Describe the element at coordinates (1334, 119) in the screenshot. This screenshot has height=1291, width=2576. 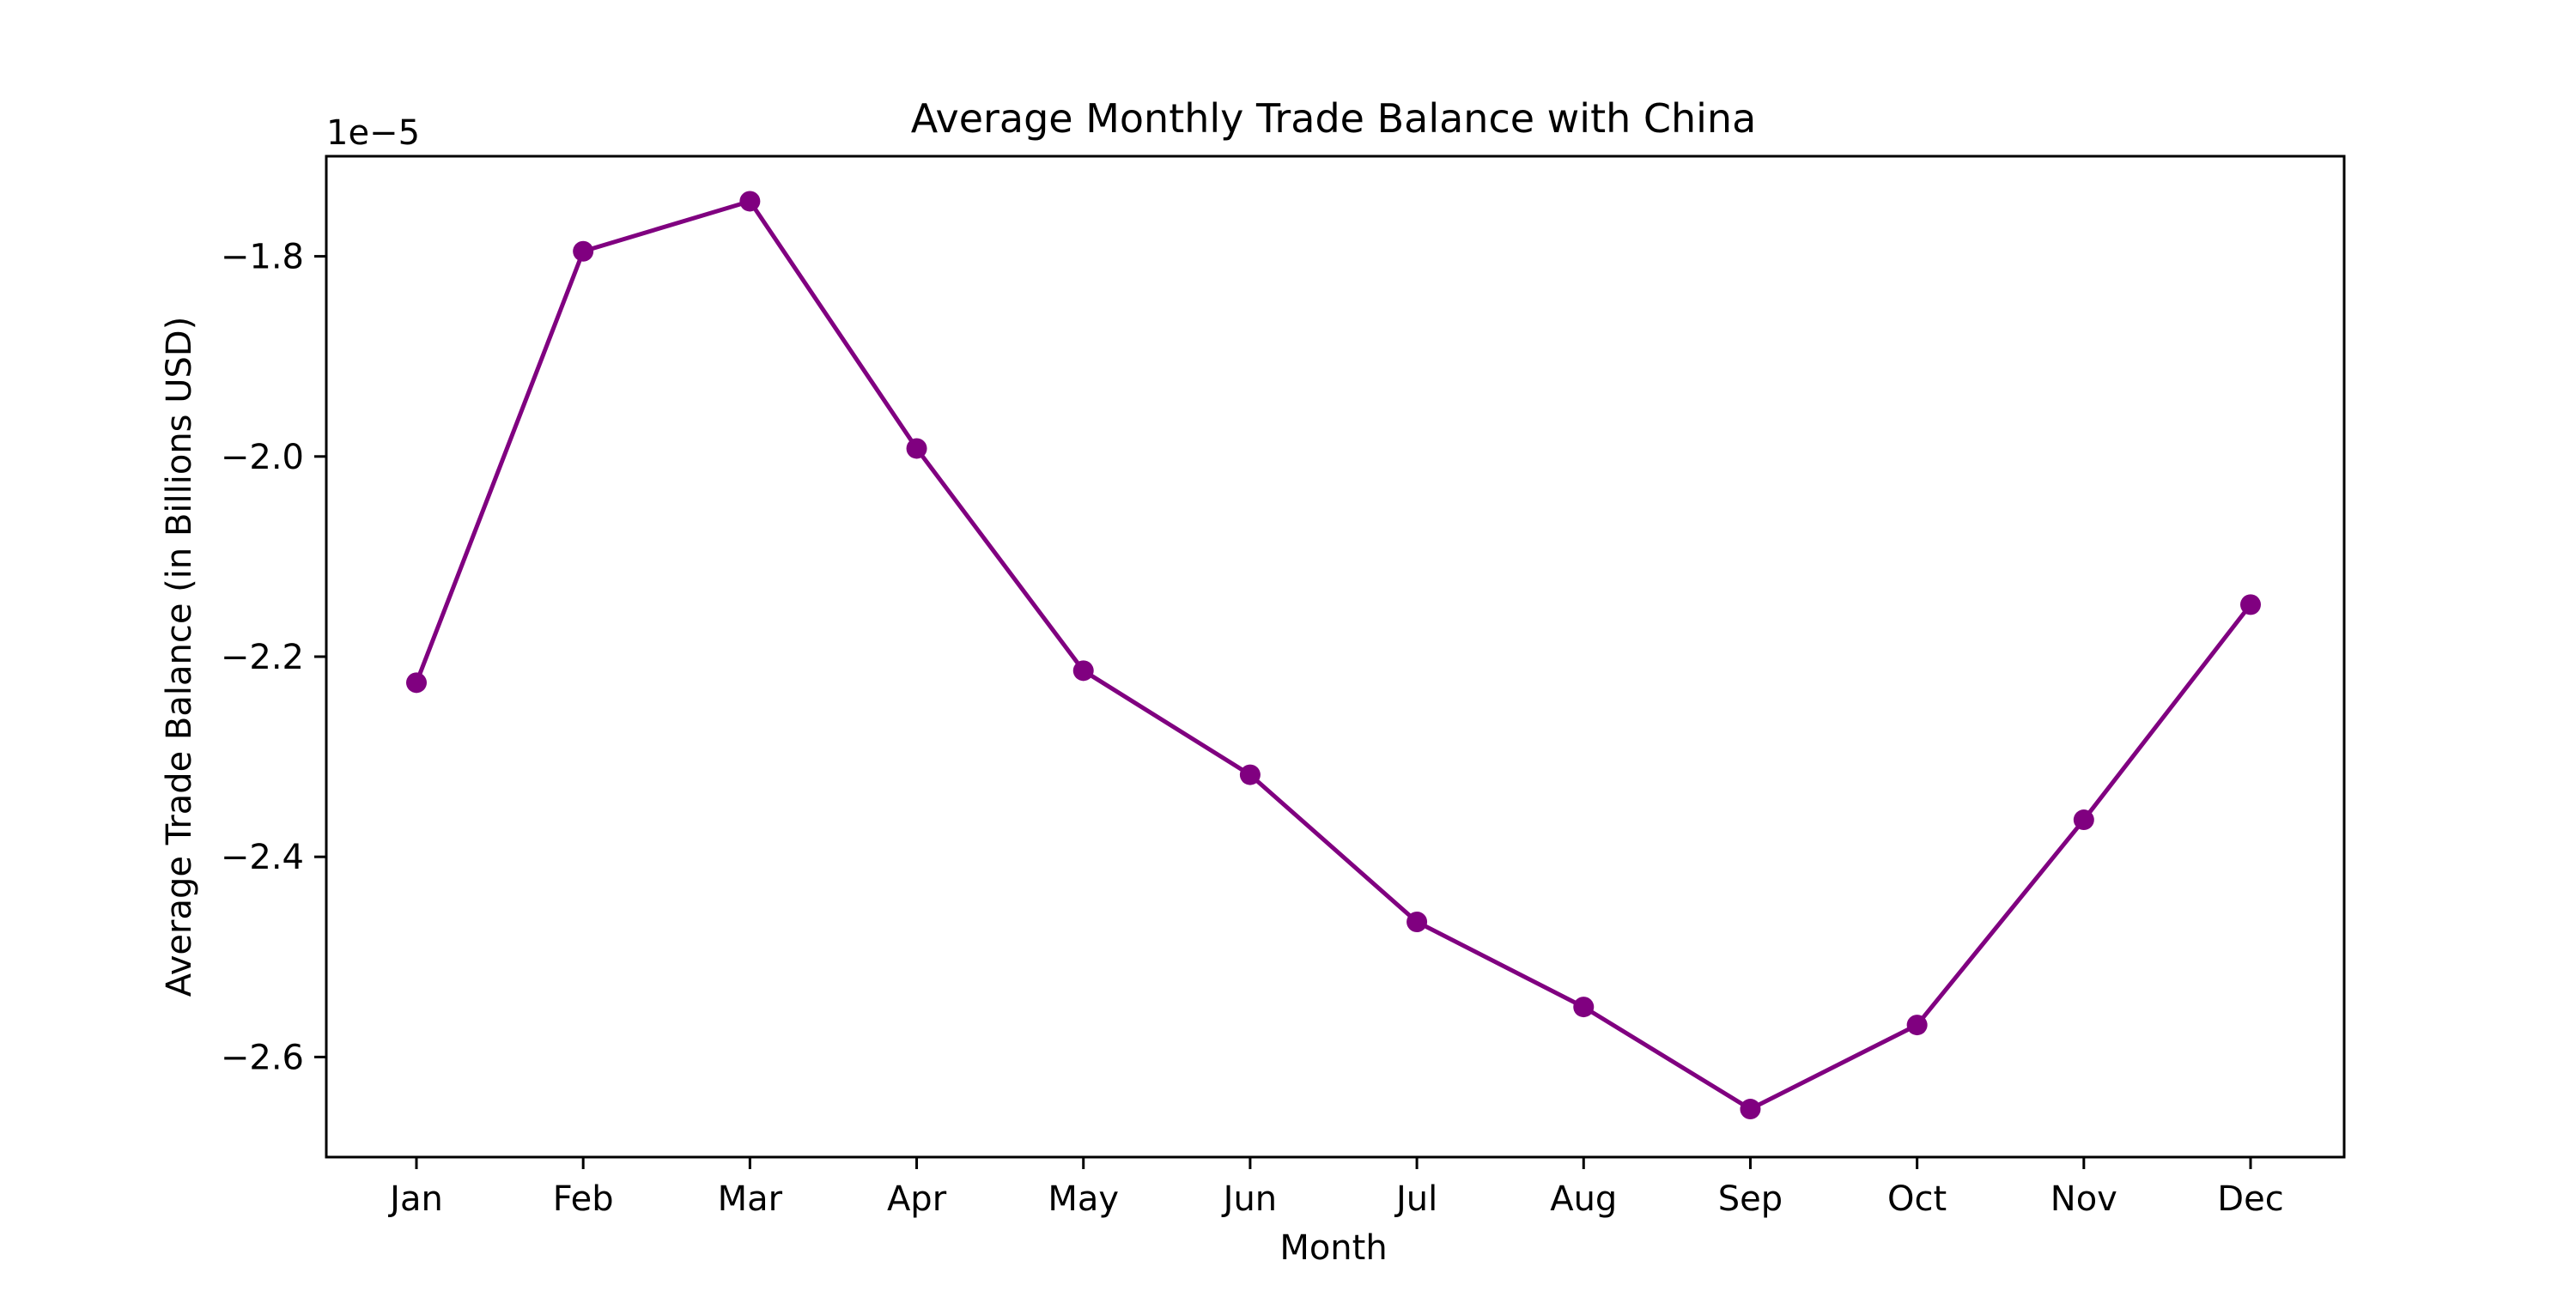
I see `chart-title: Average Monthly Trade Balance with China` at that location.